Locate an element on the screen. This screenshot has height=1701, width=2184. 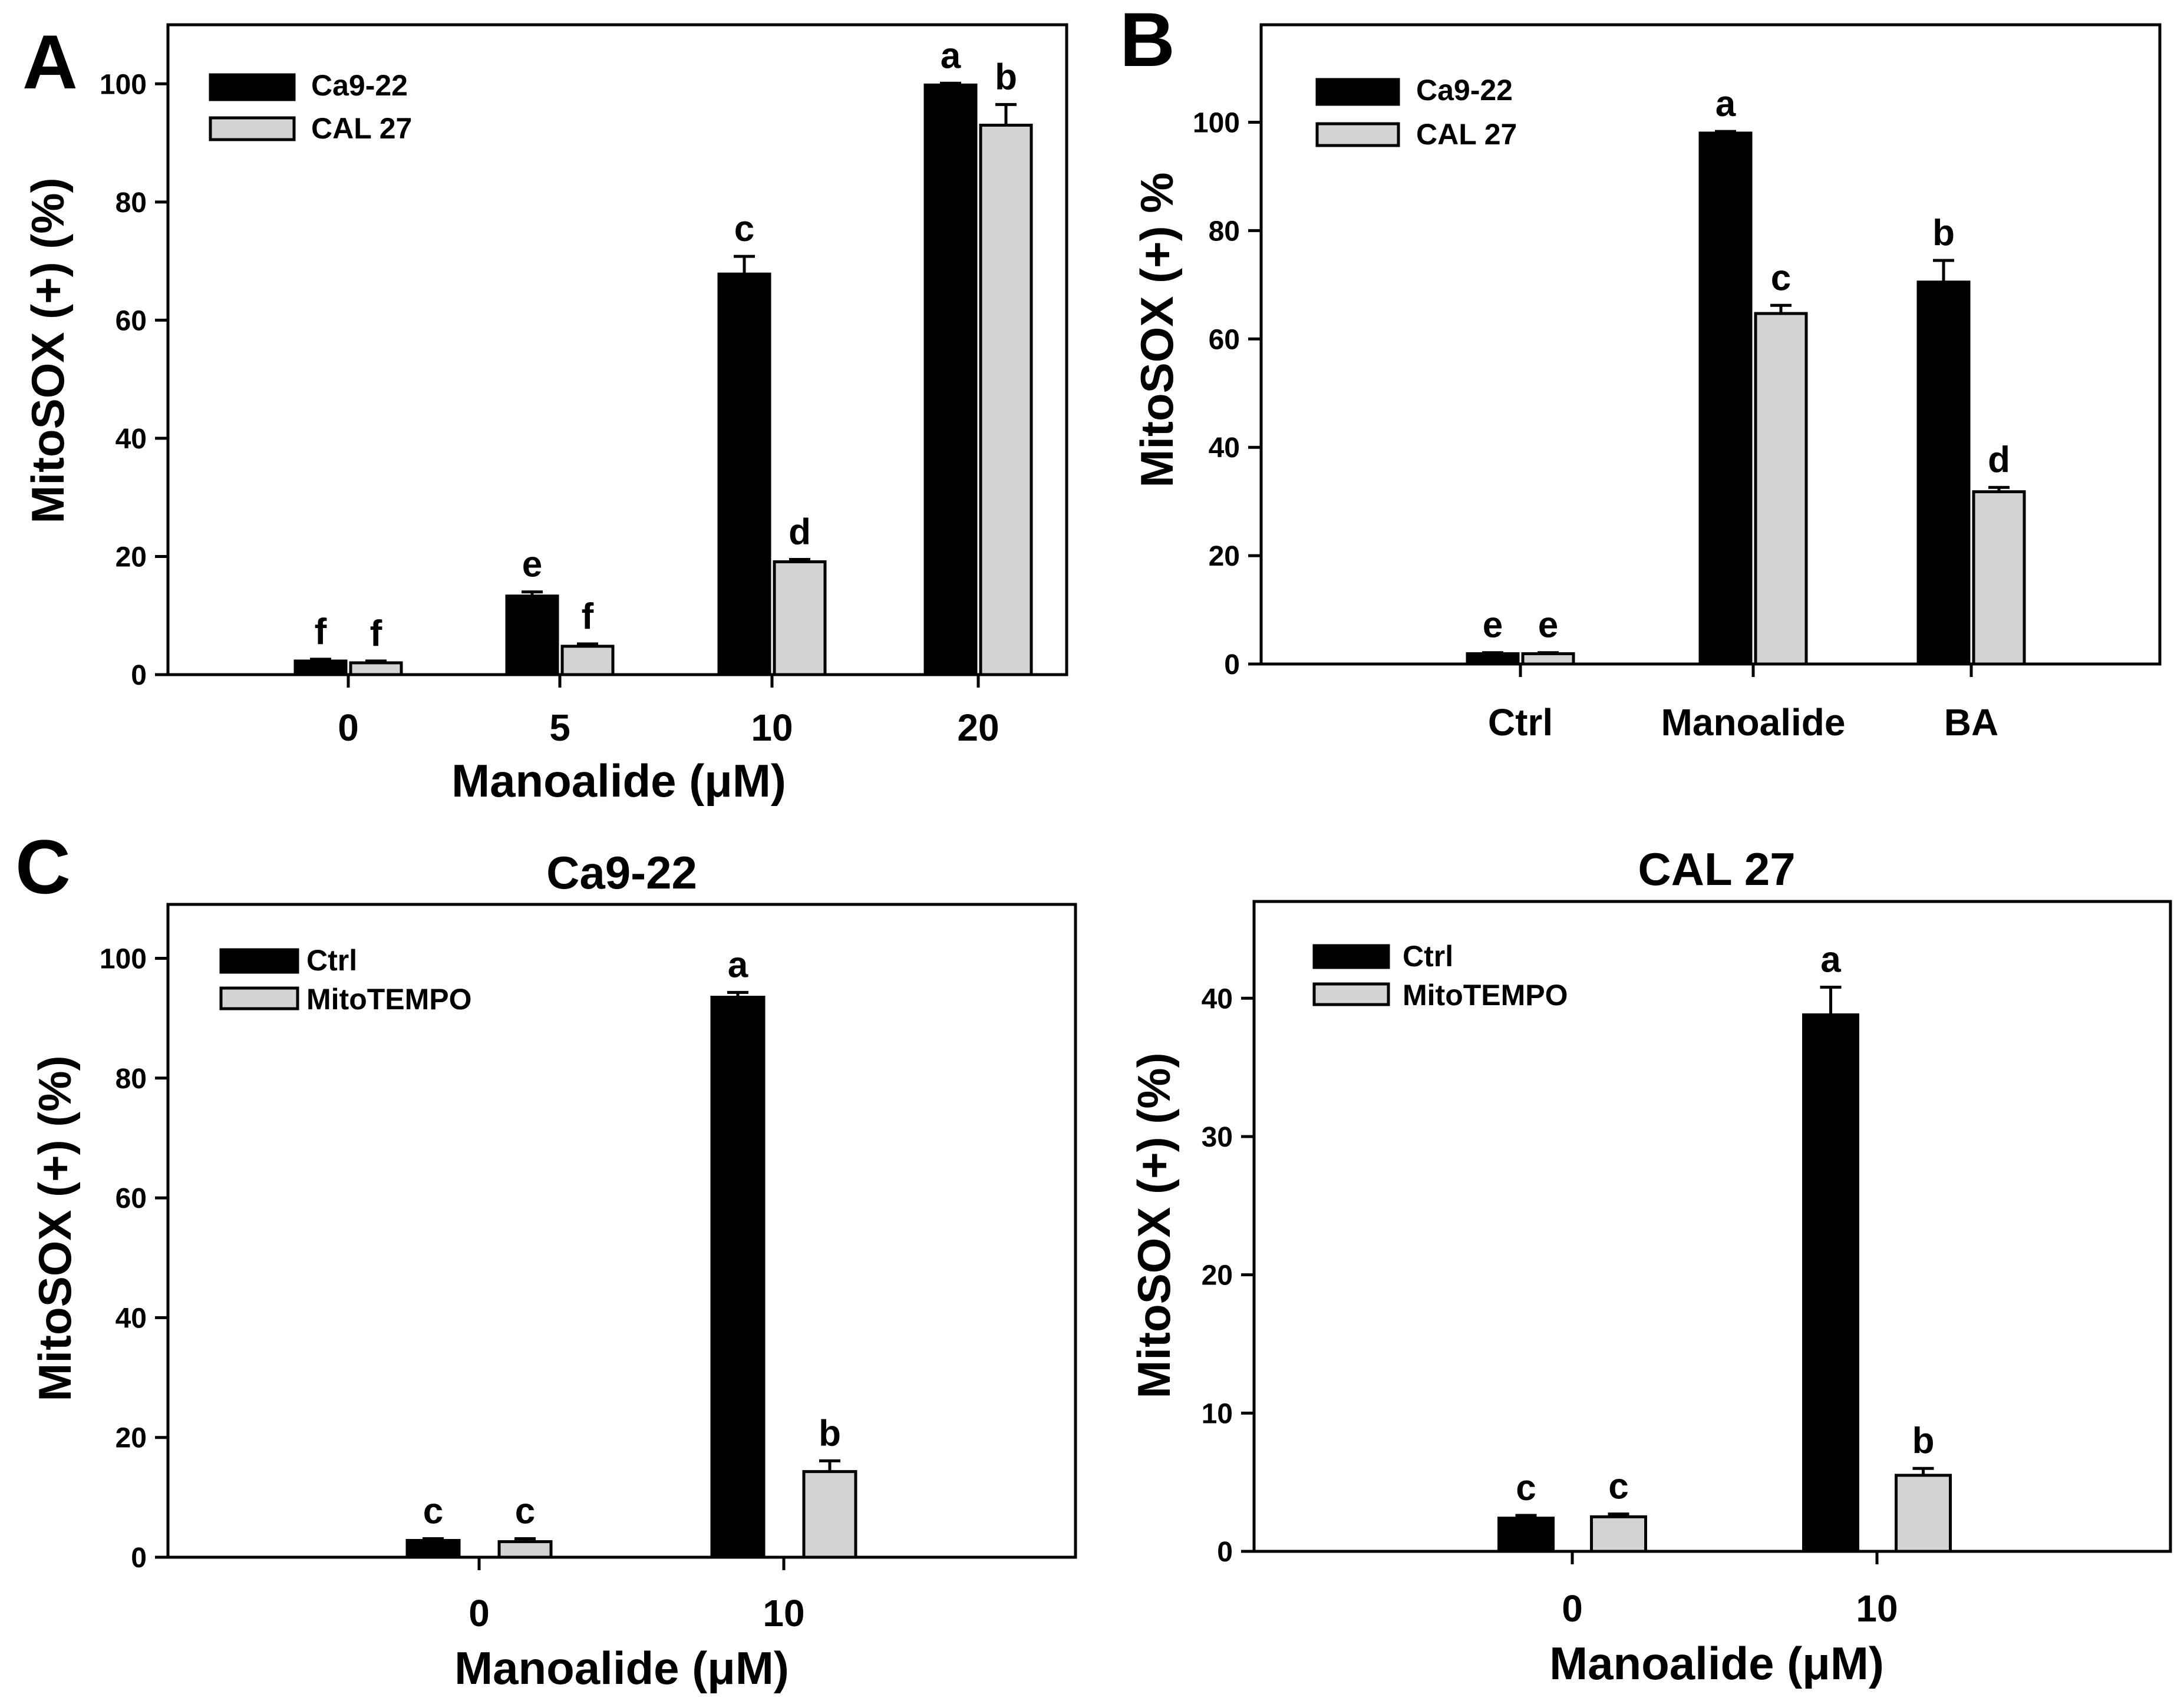
panel-b-bar-cal-27-manoalide is located at coordinates (1781, 489).